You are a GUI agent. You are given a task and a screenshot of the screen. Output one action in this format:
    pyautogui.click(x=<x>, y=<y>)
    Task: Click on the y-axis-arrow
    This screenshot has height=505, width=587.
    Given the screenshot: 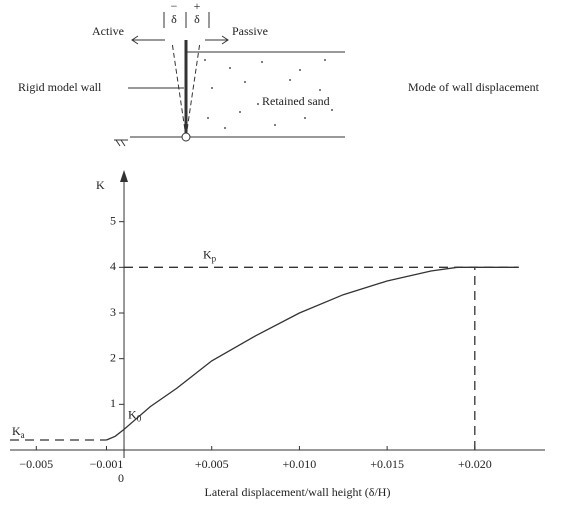 What is the action you would take?
    pyautogui.click(x=124, y=176)
    